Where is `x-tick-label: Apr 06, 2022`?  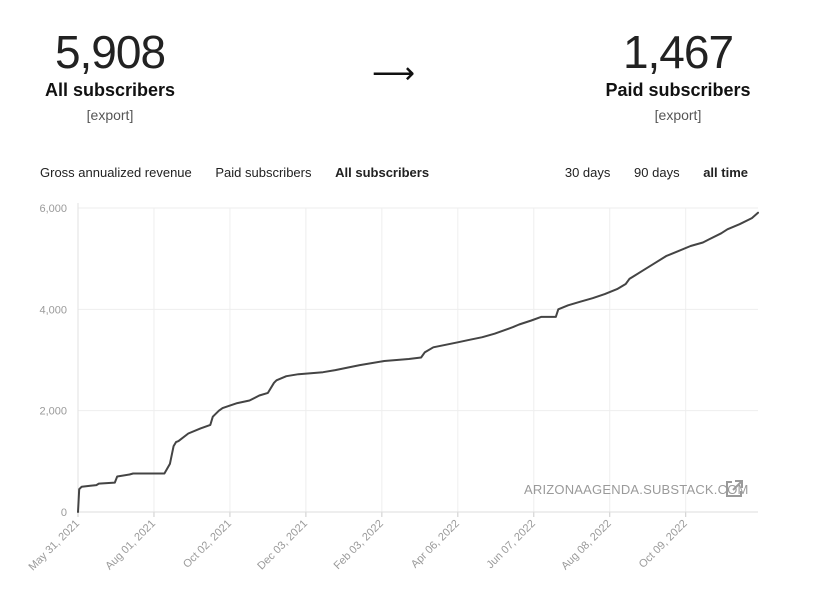 x-tick-label: Apr 06, 2022 is located at coordinates (435, 544).